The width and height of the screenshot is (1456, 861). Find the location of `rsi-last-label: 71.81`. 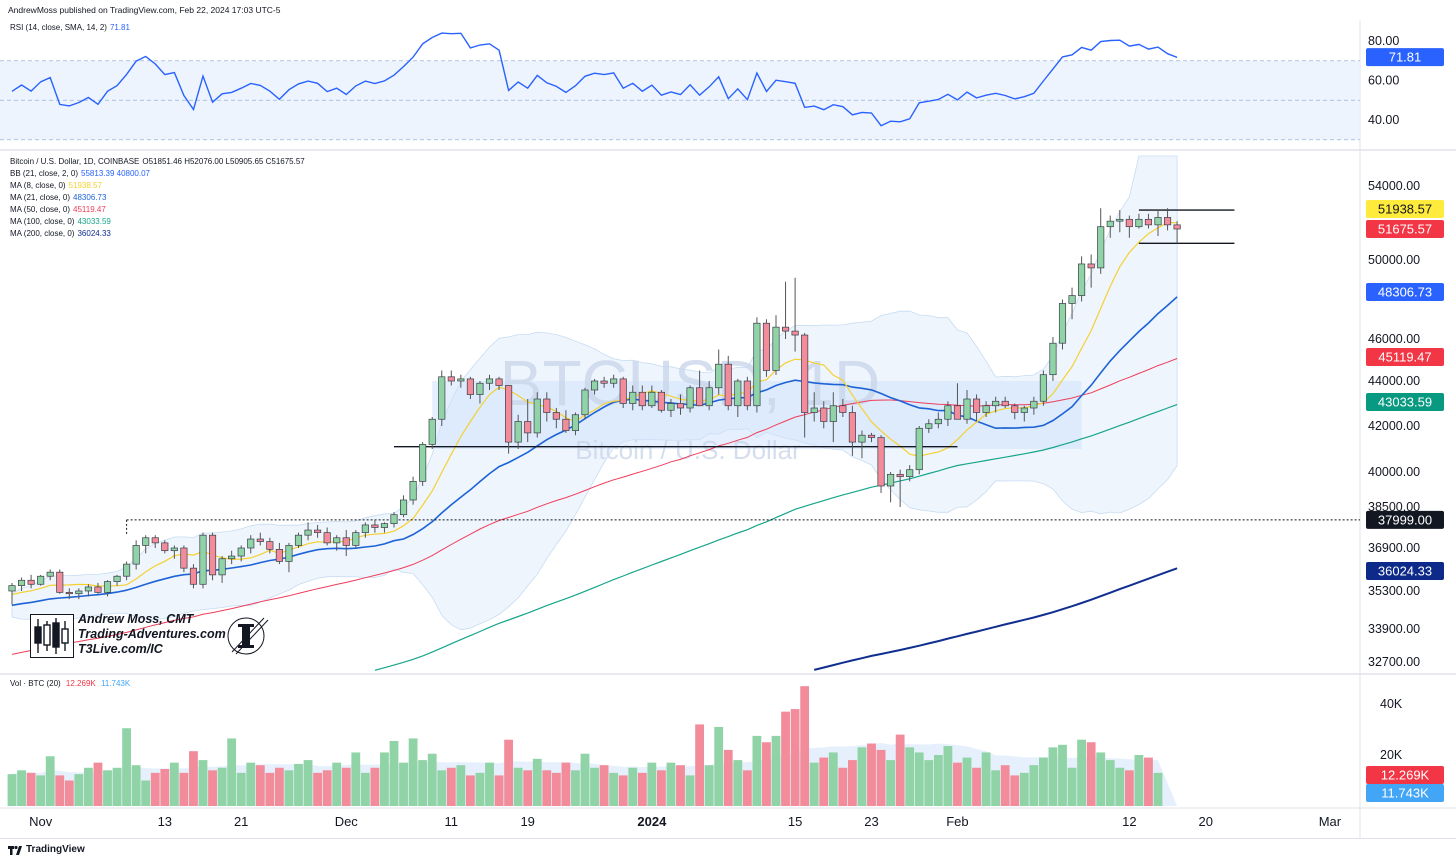

rsi-last-label: 71.81 is located at coordinates (1405, 57).